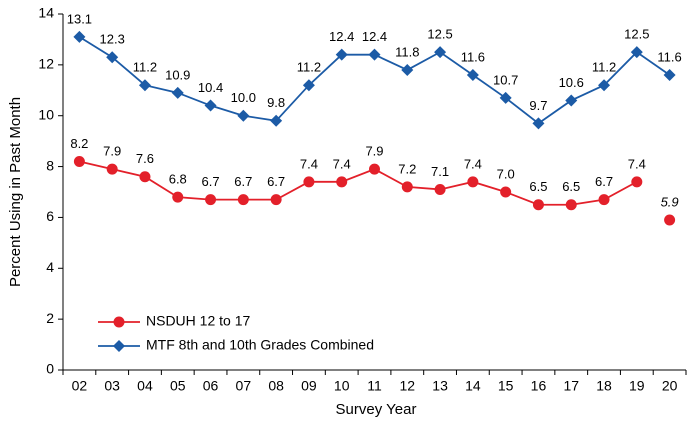 This screenshot has height=424, width=693. What do you see at coordinates (210, 87) in the screenshot?
I see `data-label: 10.4` at bounding box center [210, 87].